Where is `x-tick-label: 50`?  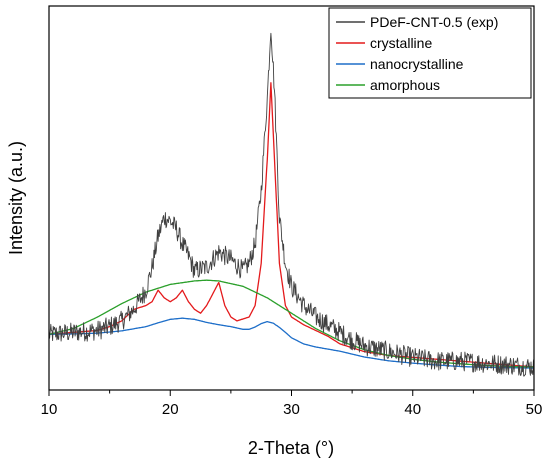 x-tick-label: 50 is located at coordinates (534, 409).